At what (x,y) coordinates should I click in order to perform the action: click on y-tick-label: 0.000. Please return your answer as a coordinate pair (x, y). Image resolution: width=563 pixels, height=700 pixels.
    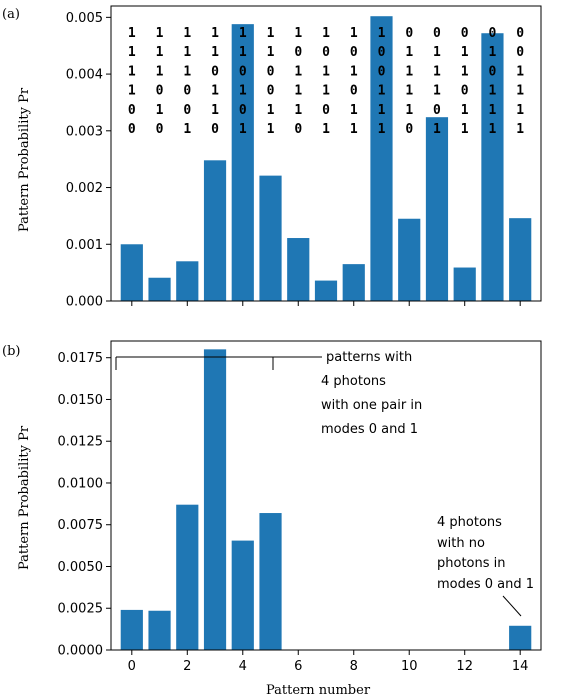
    Looking at the image, I should click on (84, 302).